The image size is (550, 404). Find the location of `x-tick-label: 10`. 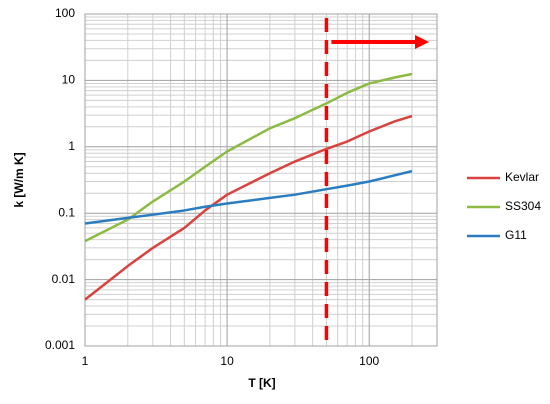

x-tick-label: 10 is located at coordinates (227, 361).